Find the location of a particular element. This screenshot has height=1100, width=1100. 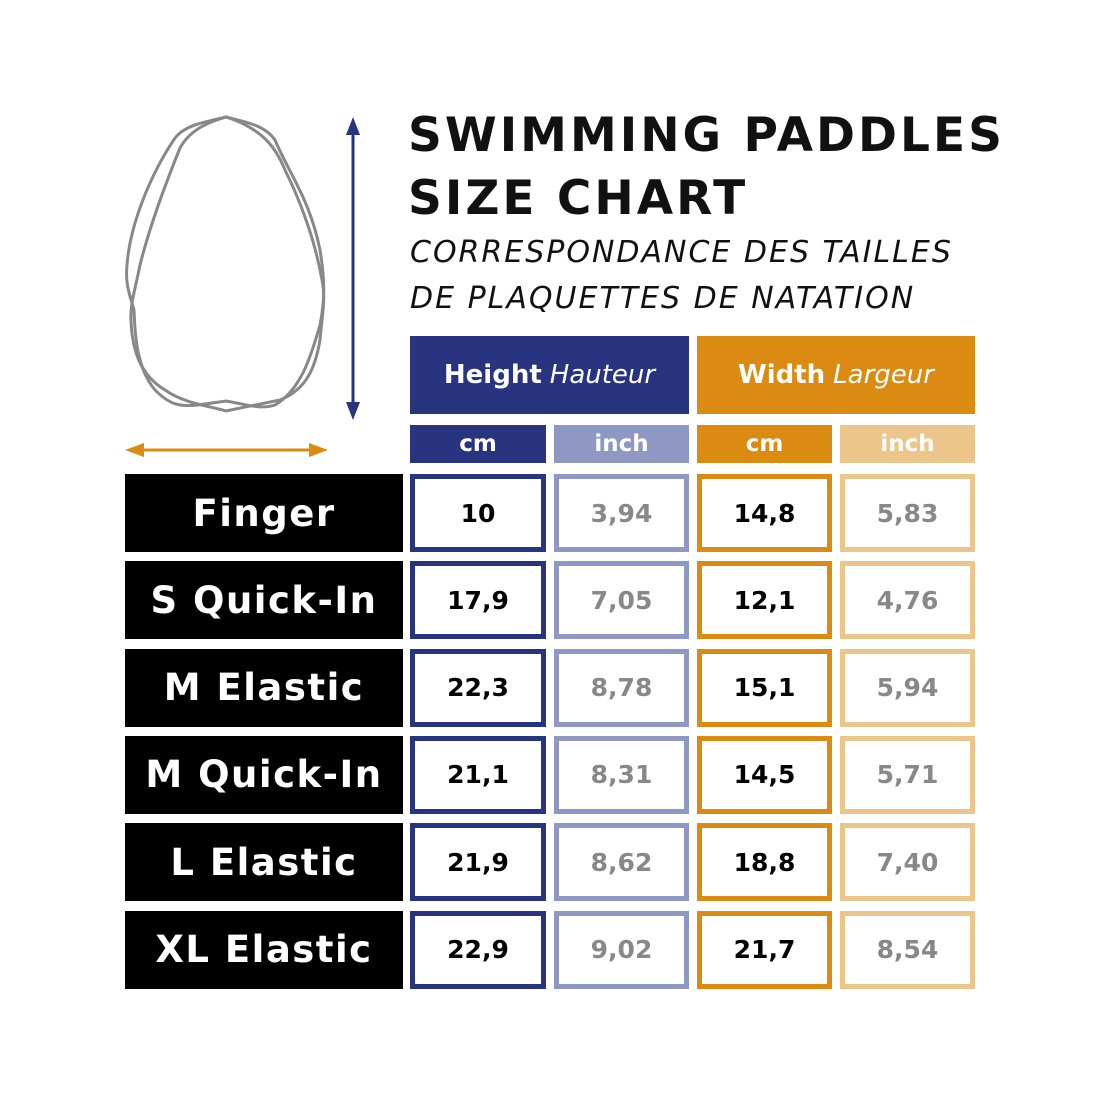

row-label: L Elastic is located at coordinates (264, 862).